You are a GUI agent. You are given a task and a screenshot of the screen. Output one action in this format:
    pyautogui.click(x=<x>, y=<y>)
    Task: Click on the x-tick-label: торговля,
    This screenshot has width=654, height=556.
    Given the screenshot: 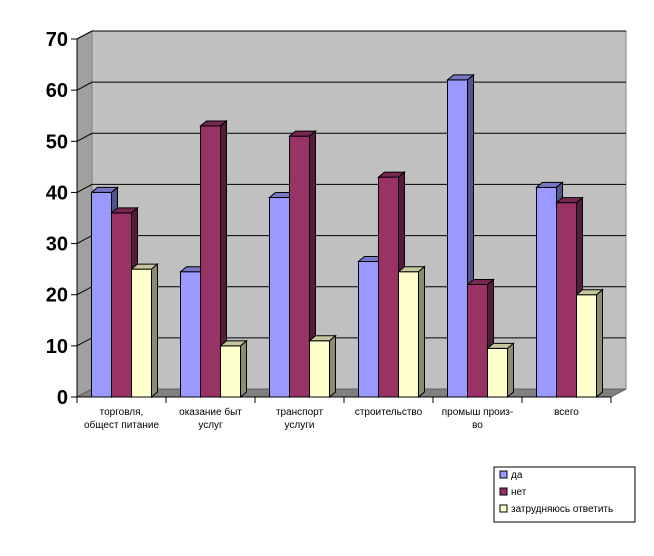 What is the action you would take?
    pyautogui.click(x=122, y=412)
    